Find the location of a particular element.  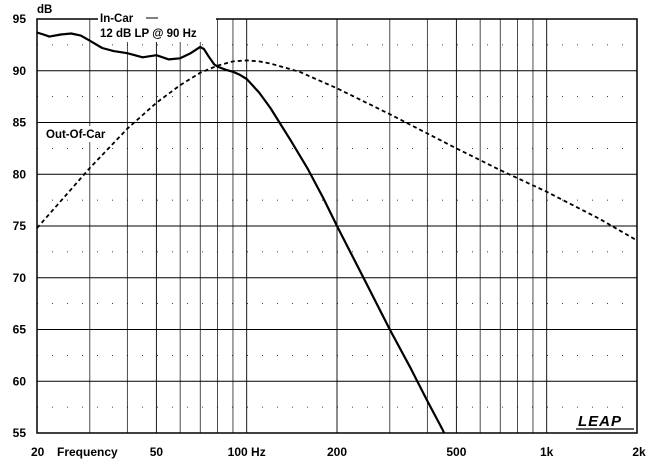

y-axis-label: dB is located at coordinates (44, 10).